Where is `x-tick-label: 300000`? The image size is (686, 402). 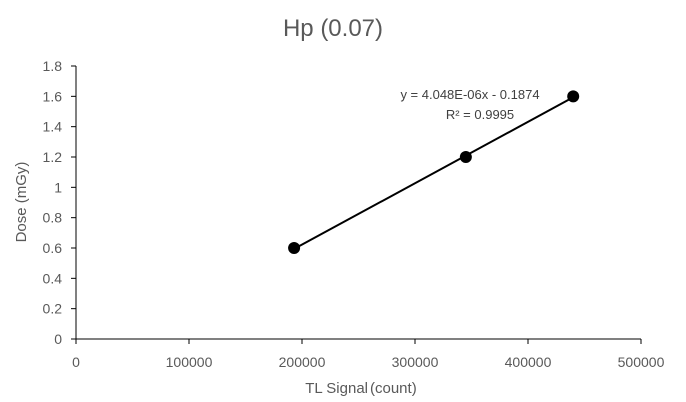 x-tick-label: 300000 is located at coordinates (415, 362).